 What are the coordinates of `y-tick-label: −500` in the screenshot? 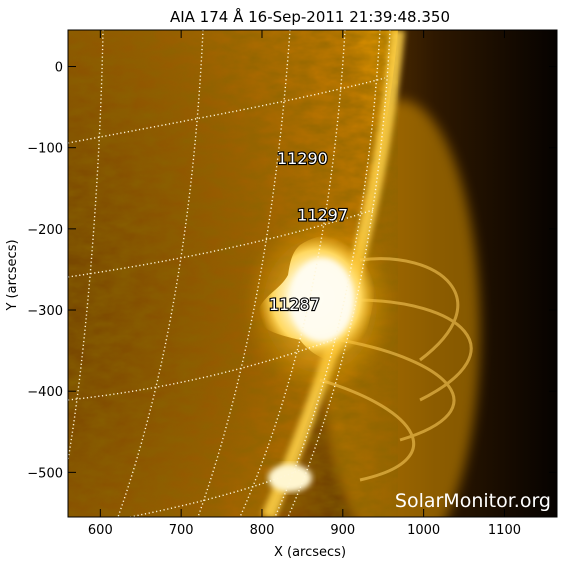 It's located at (45, 473).